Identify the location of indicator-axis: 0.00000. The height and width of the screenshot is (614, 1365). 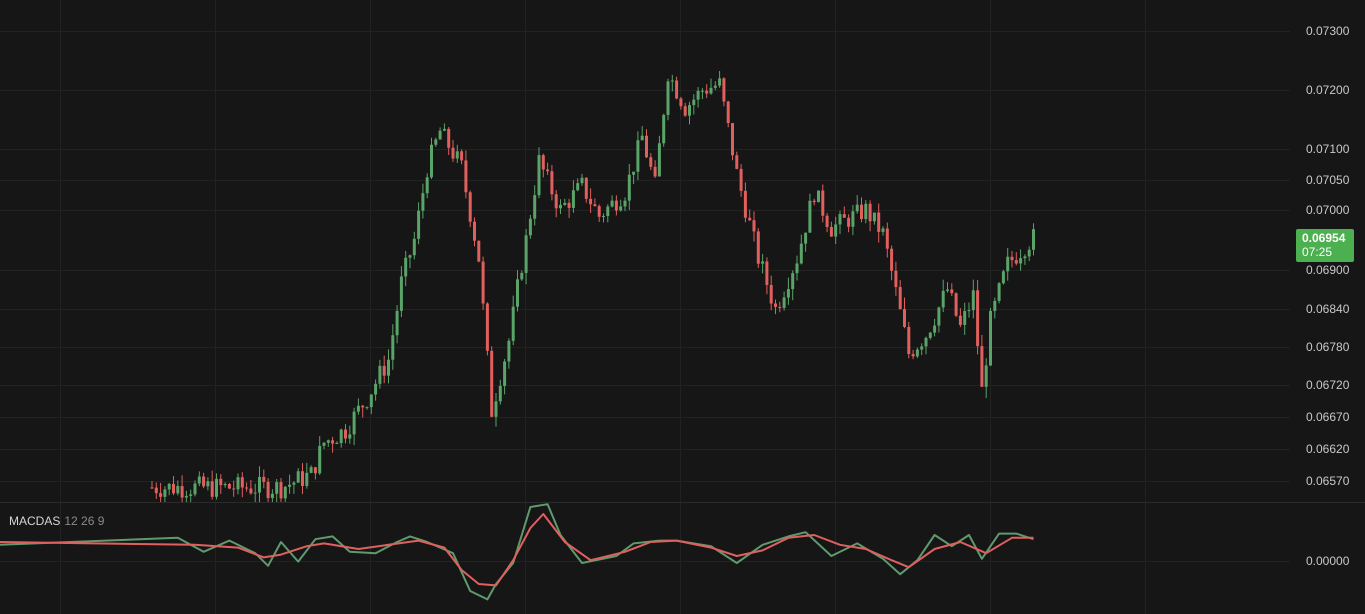
(1328, 561).